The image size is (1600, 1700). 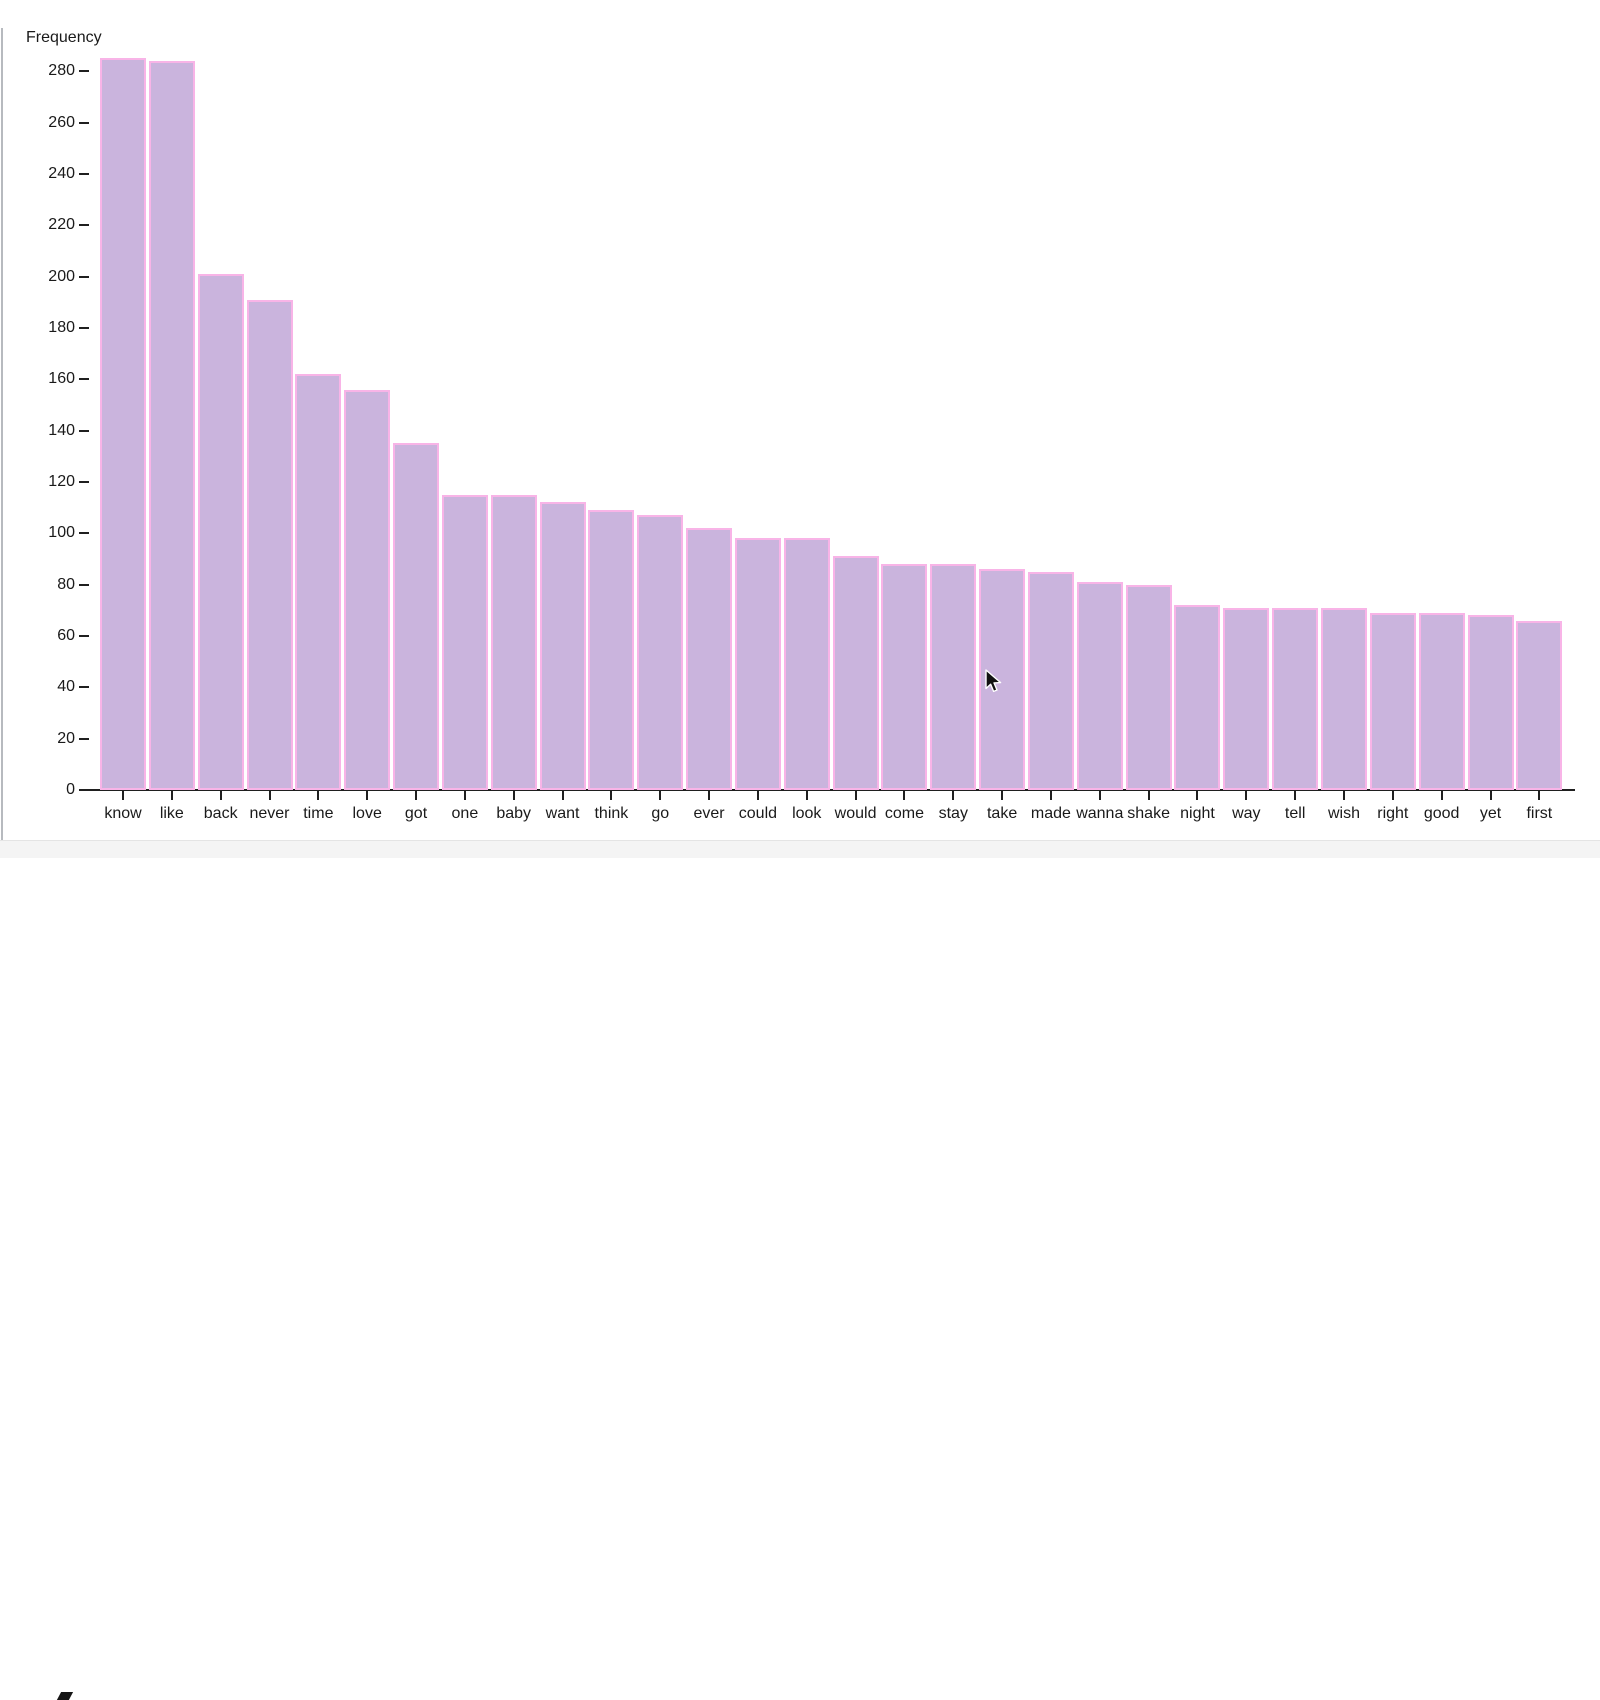 I want to click on x-tick-label: know, so click(x=123, y=813).